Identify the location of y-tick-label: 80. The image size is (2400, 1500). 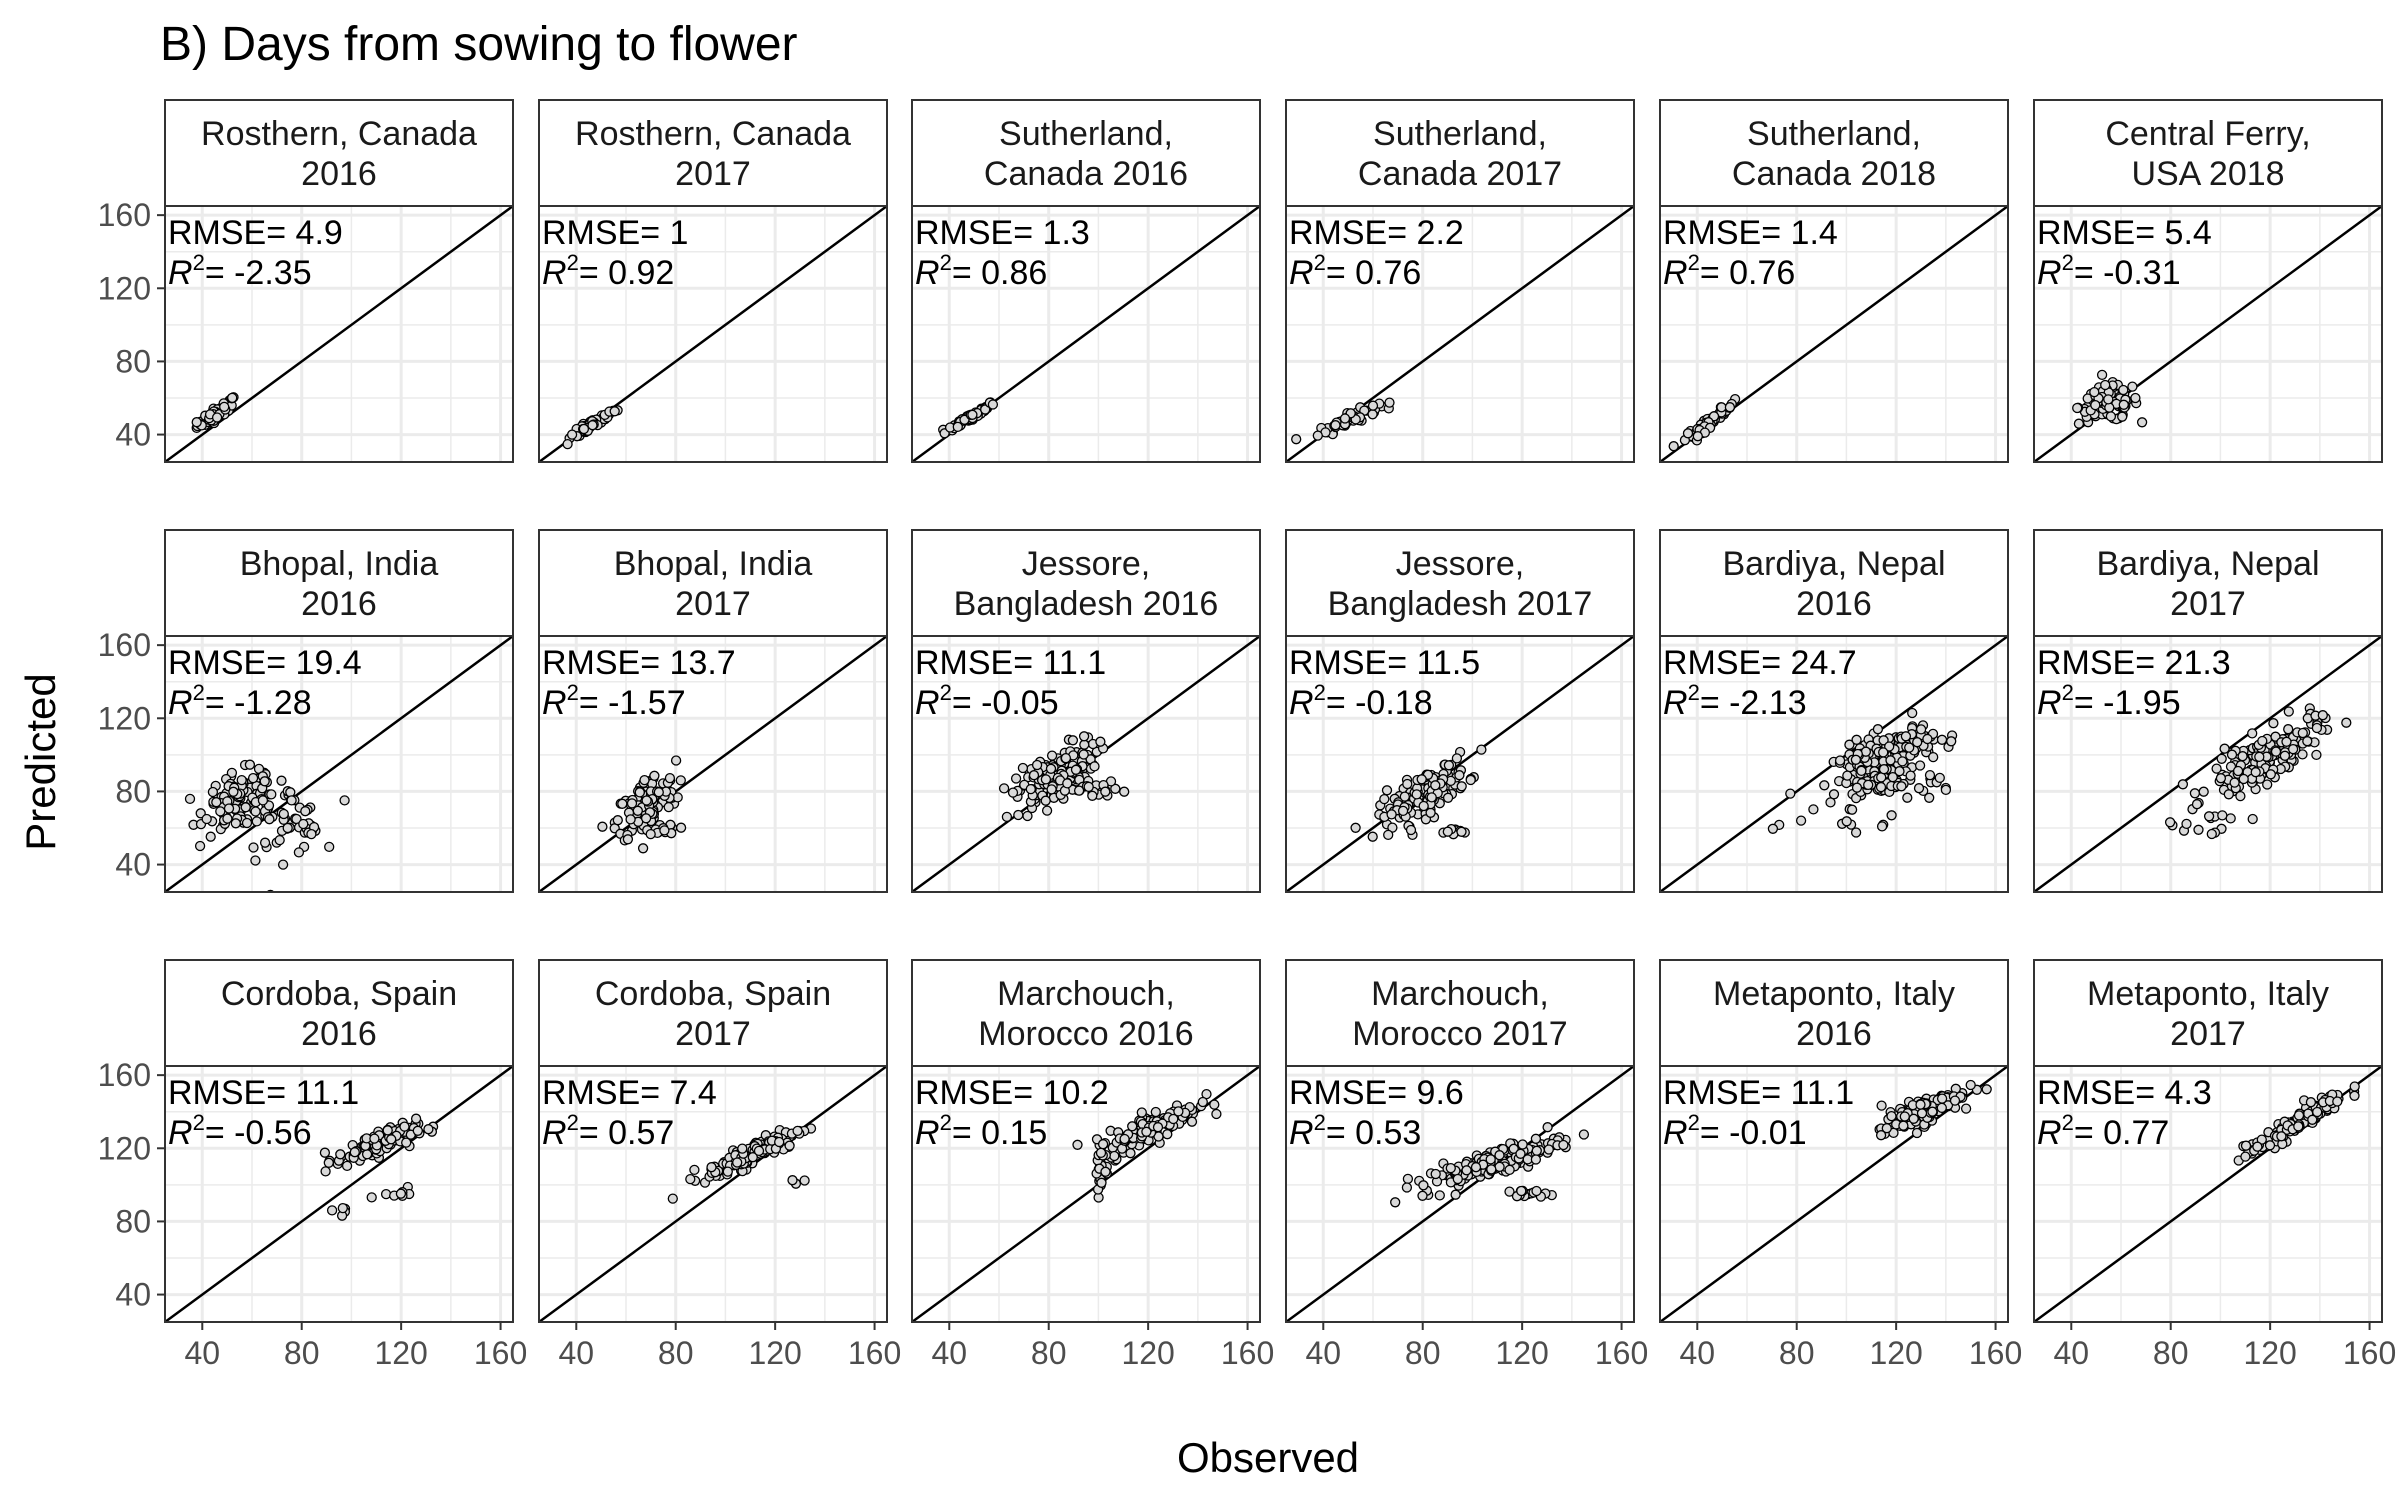
(133, 361).